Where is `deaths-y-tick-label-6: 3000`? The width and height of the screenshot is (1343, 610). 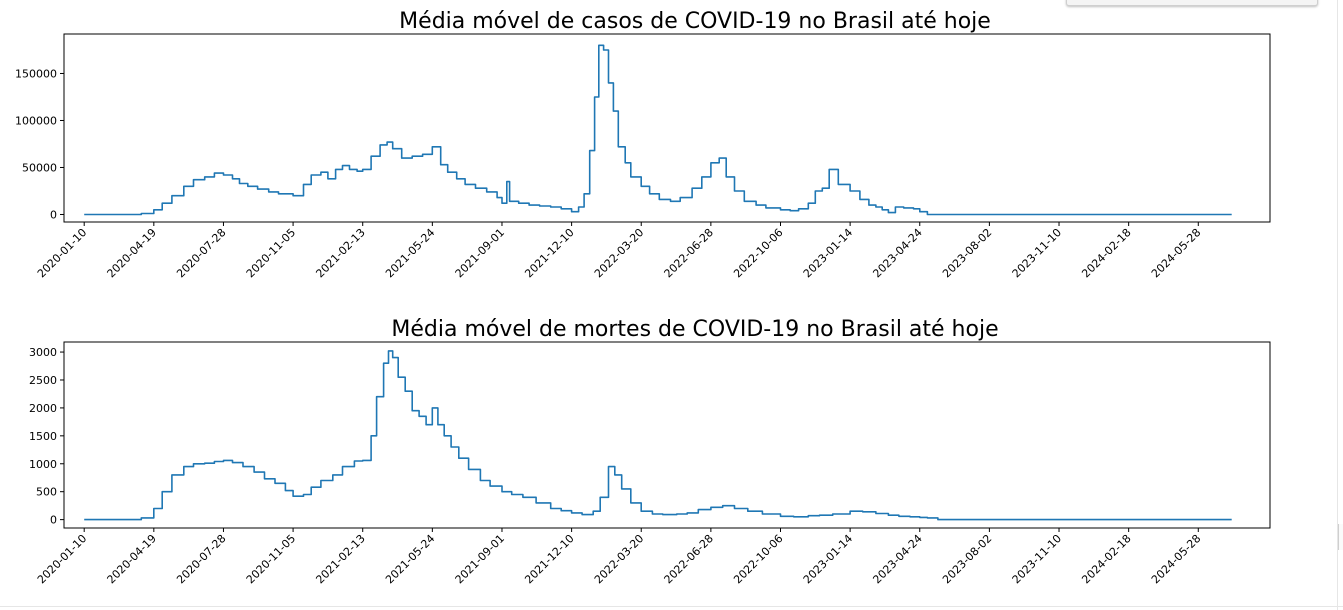 deaths-y-tick-label-6: 3000 is located at coordinates (43, 352).